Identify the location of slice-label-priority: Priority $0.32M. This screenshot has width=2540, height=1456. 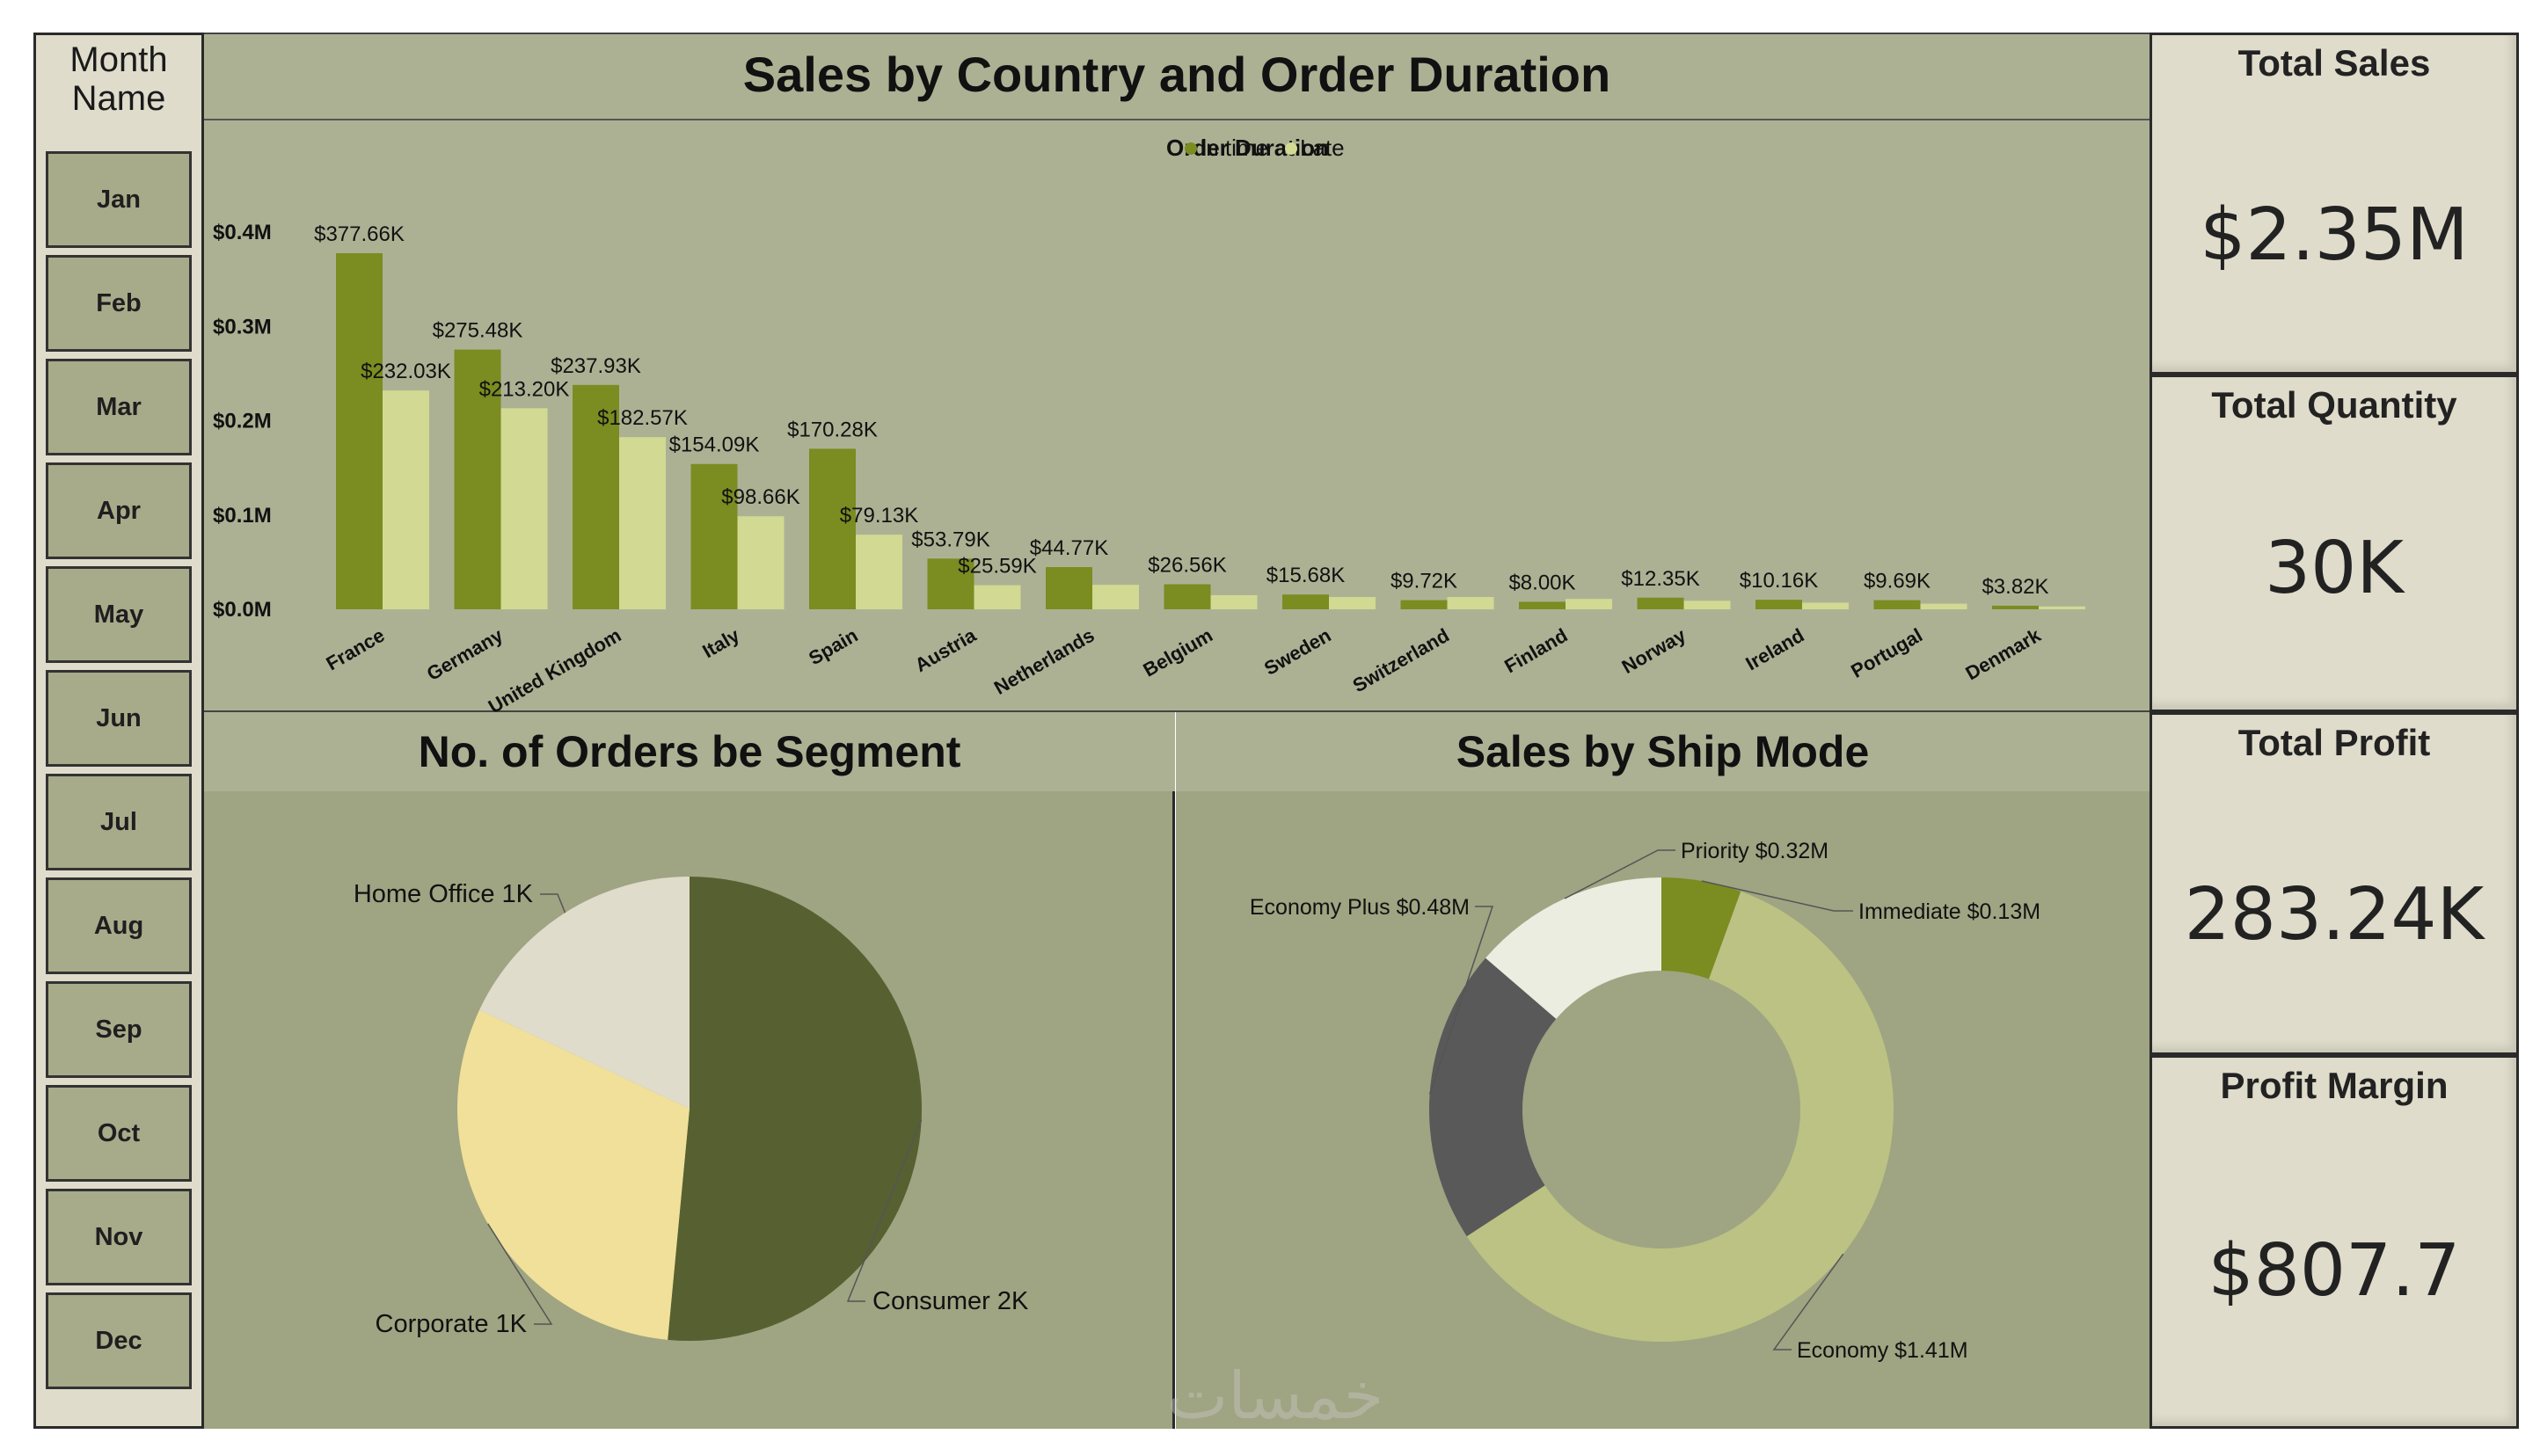
(1755, 851).